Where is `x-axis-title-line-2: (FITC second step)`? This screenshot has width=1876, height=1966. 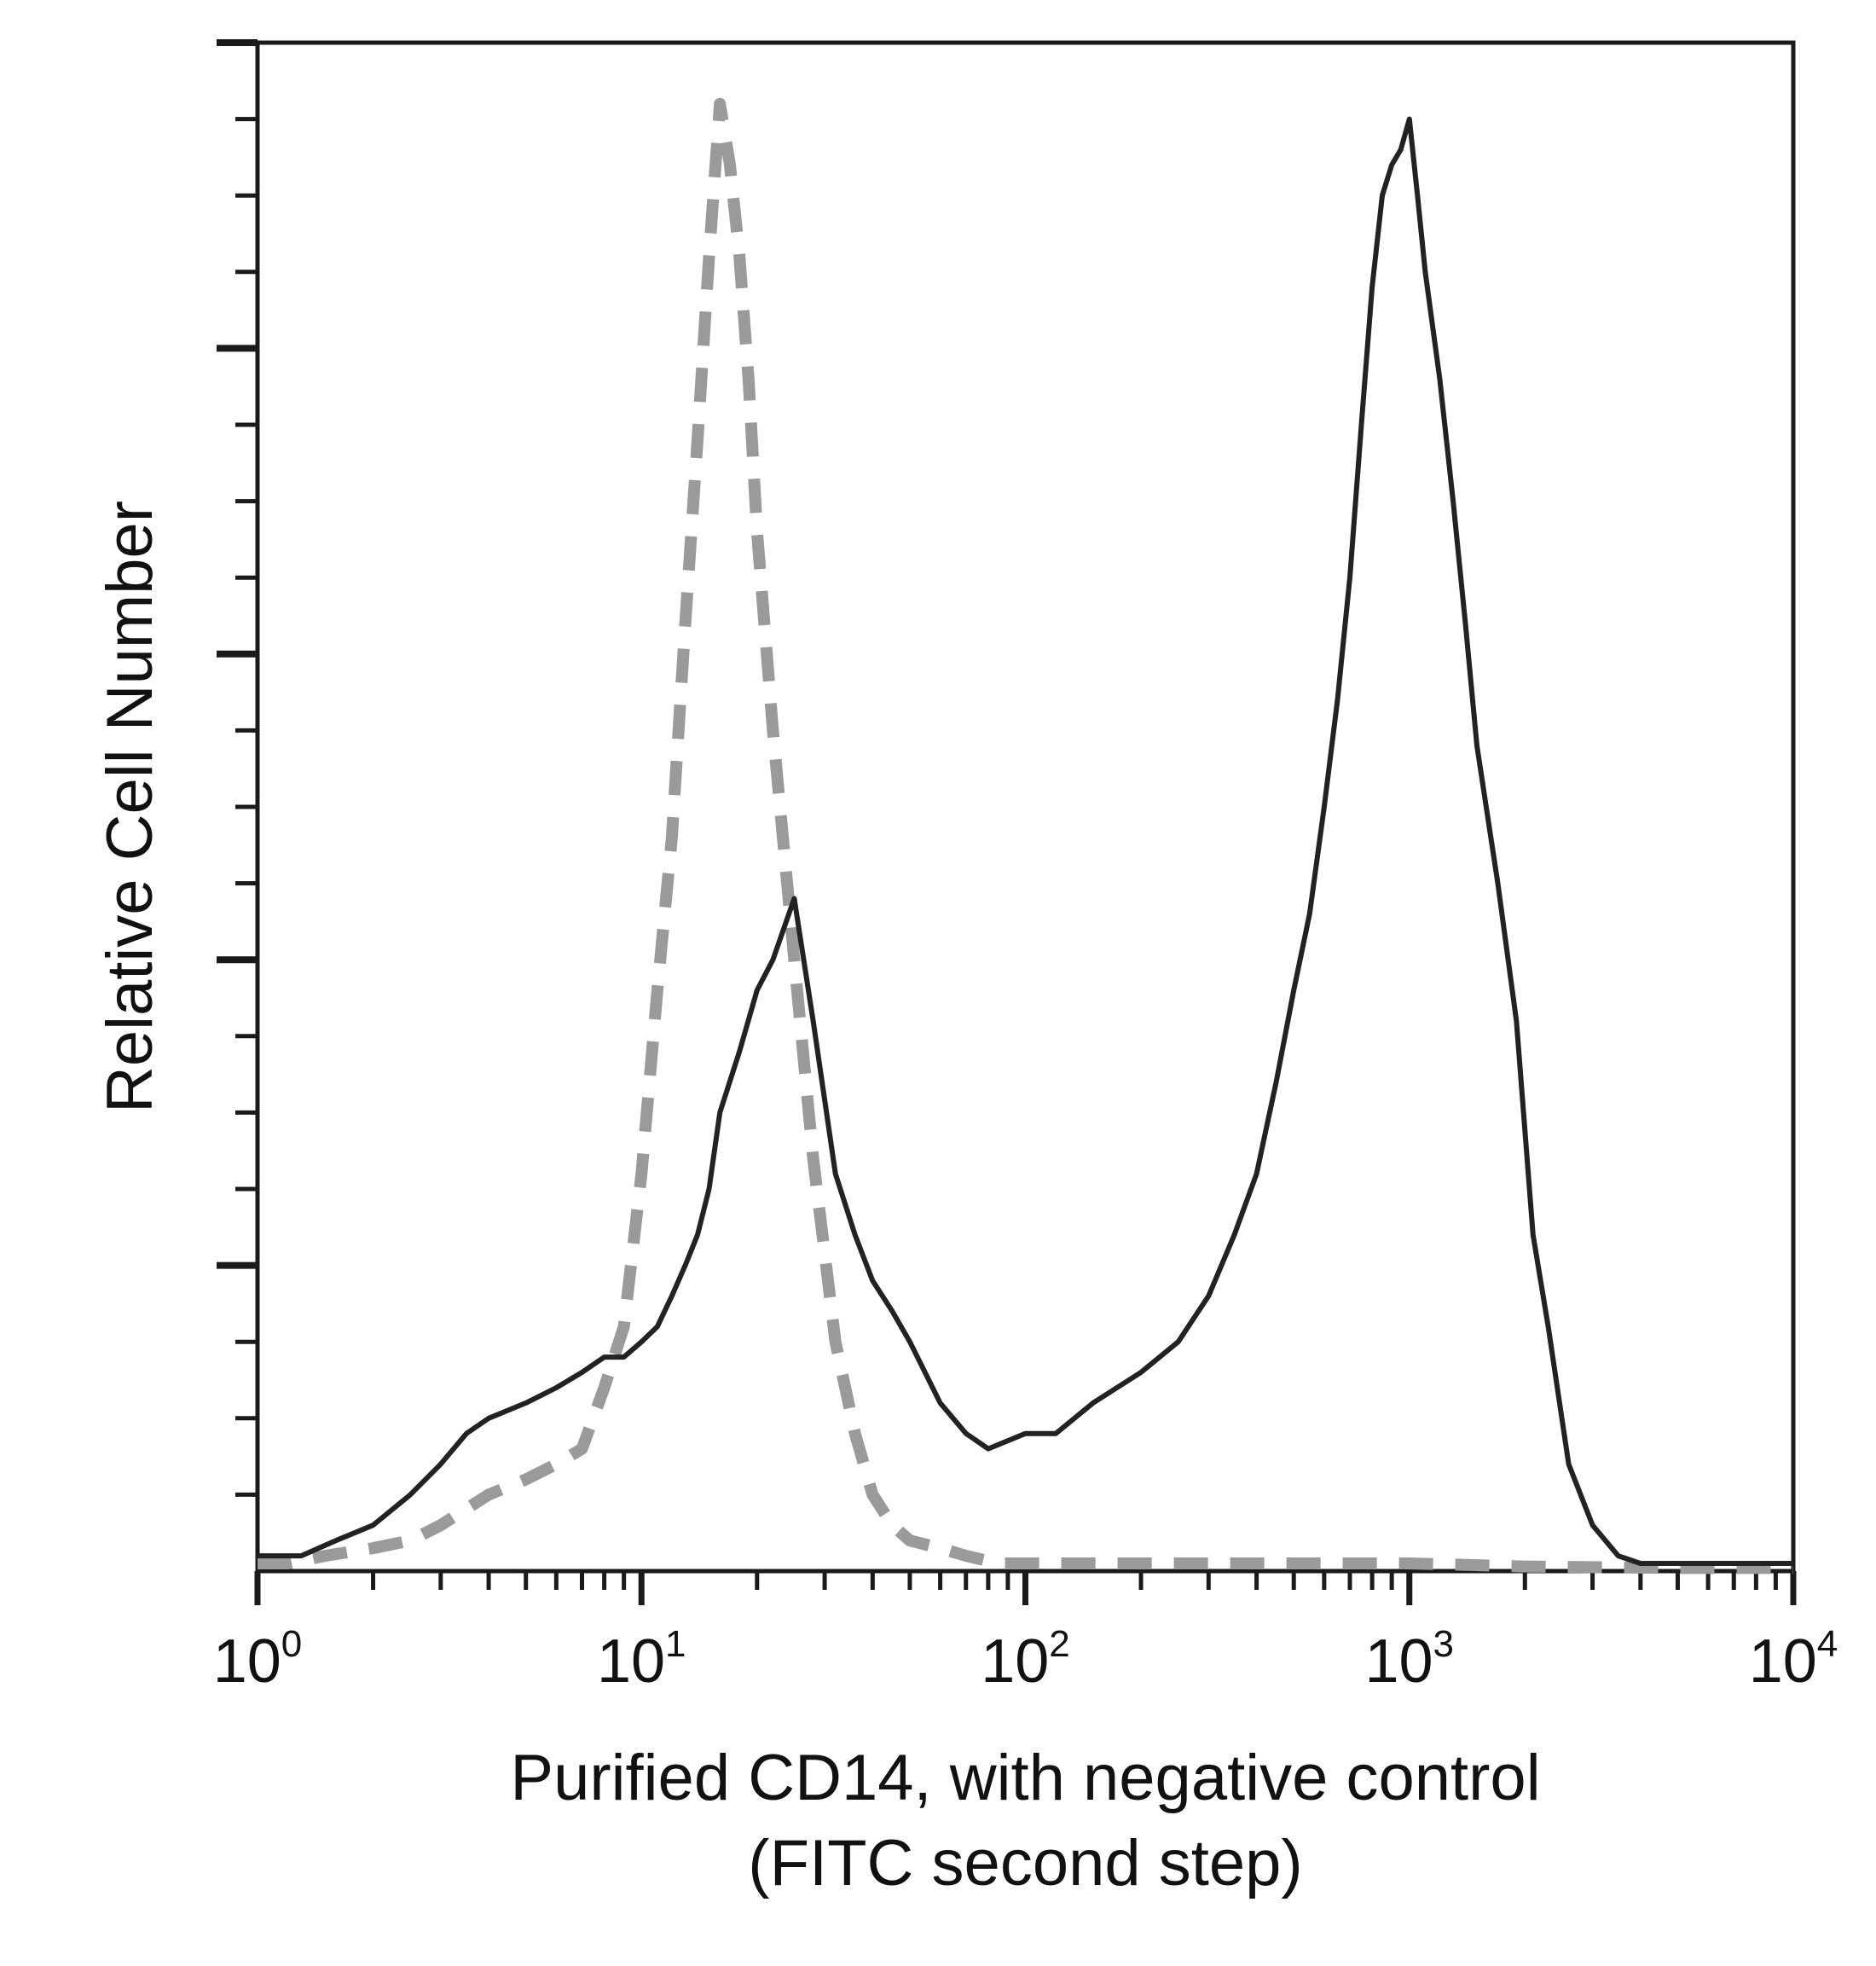 x-axis-title-line-2: (FITC second step) is located at coordinates (1025, 1863).